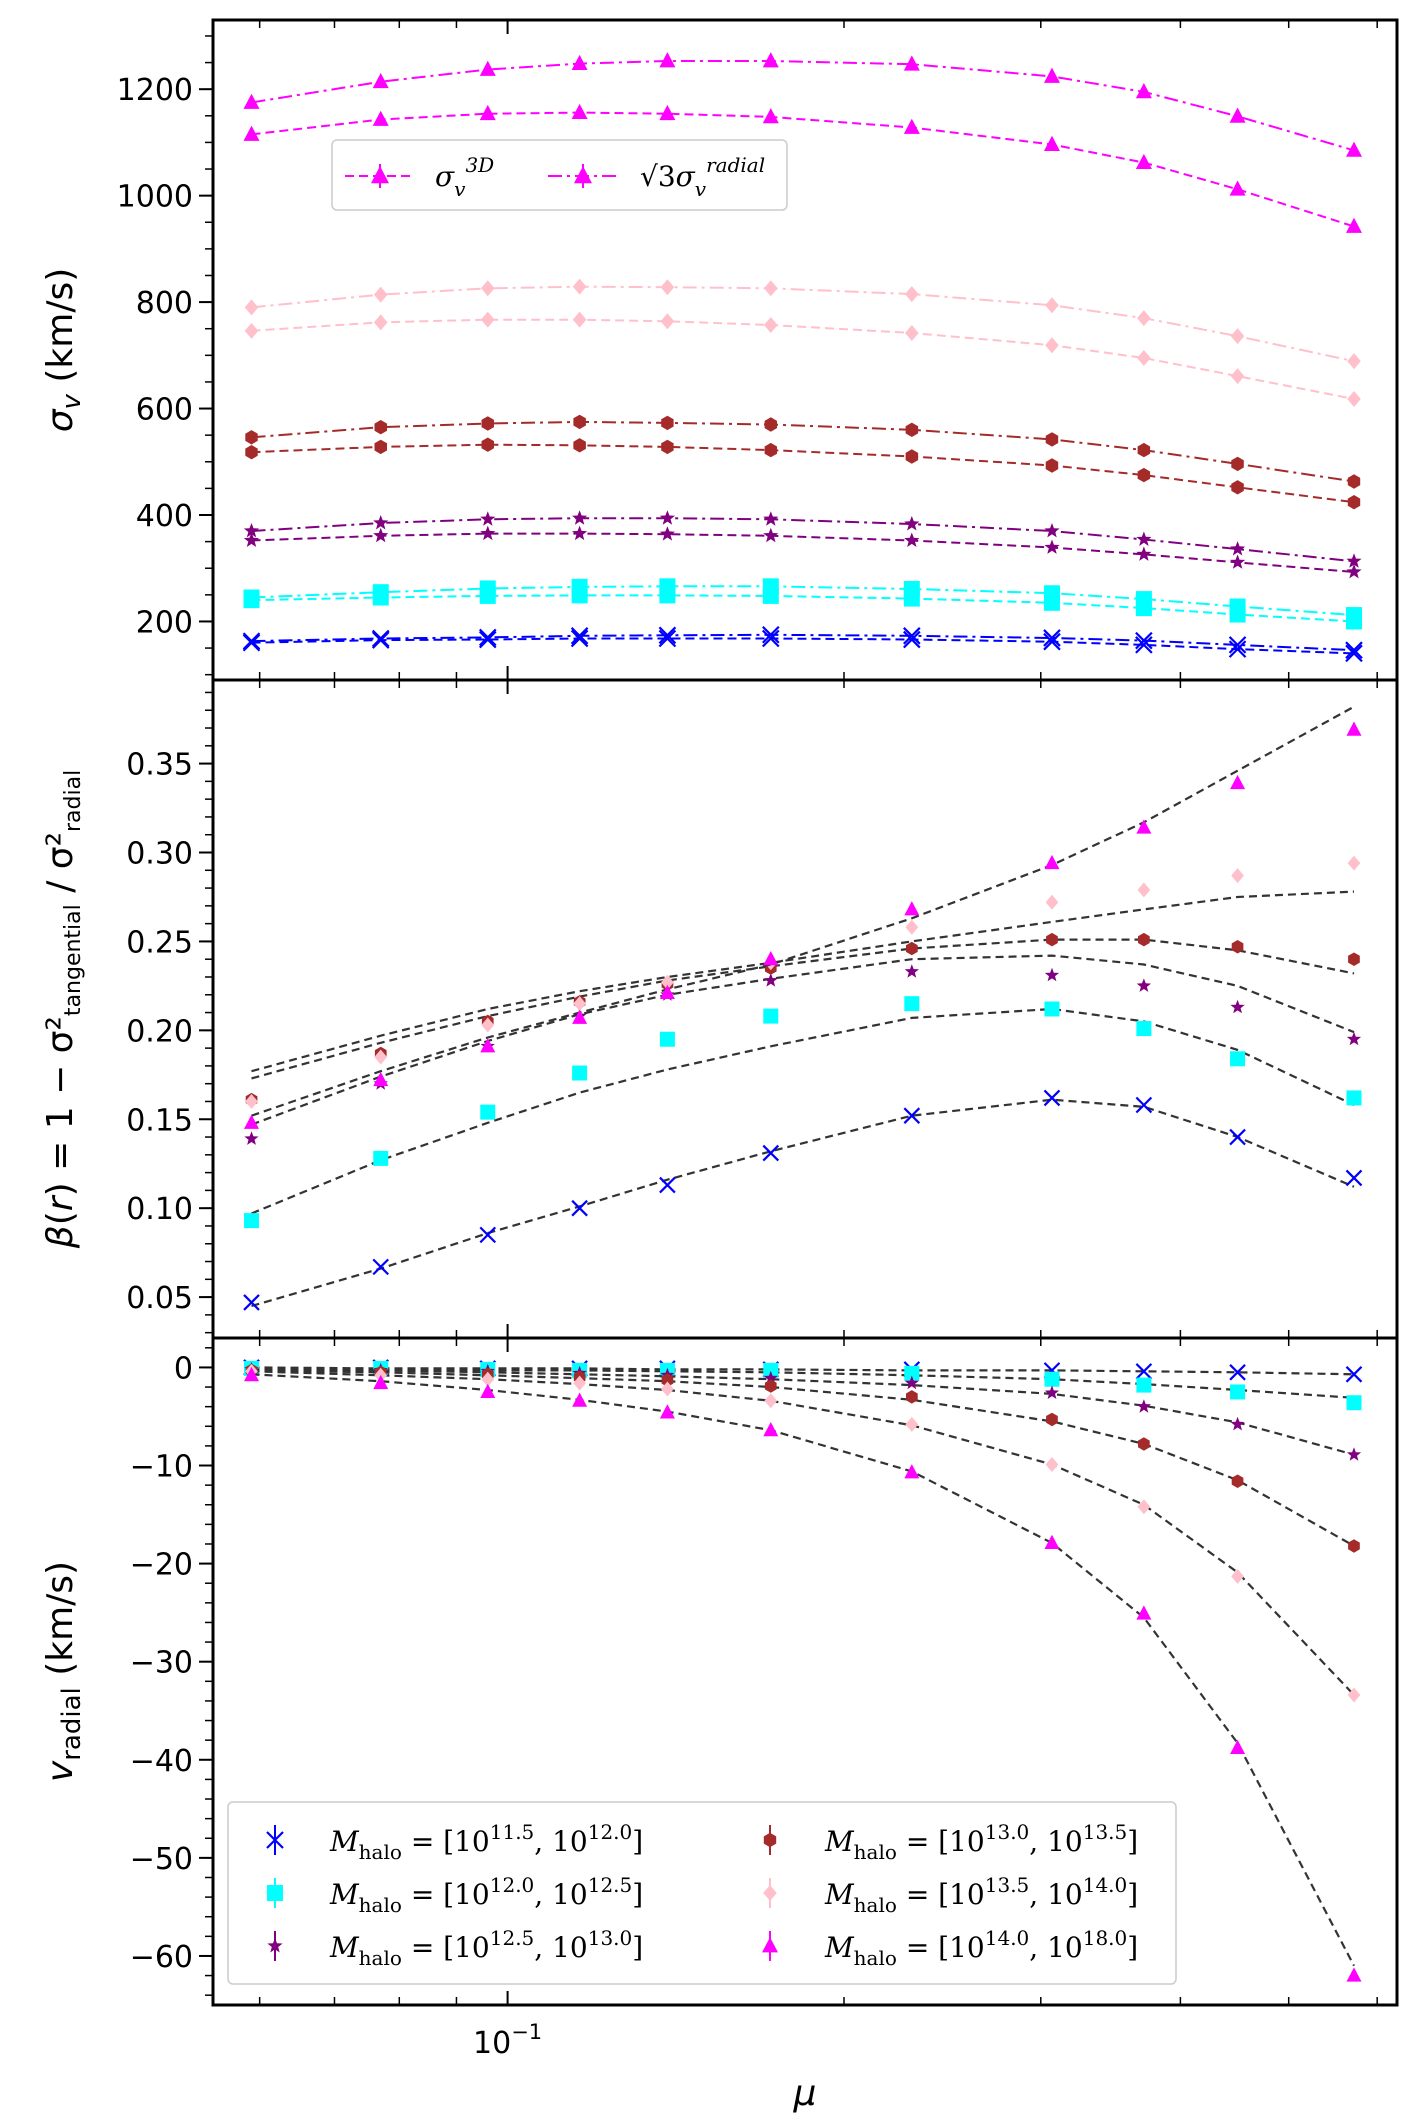  I want to click on series-halo-11.5-12.0-sqrt3-radial, so click(802, 642).